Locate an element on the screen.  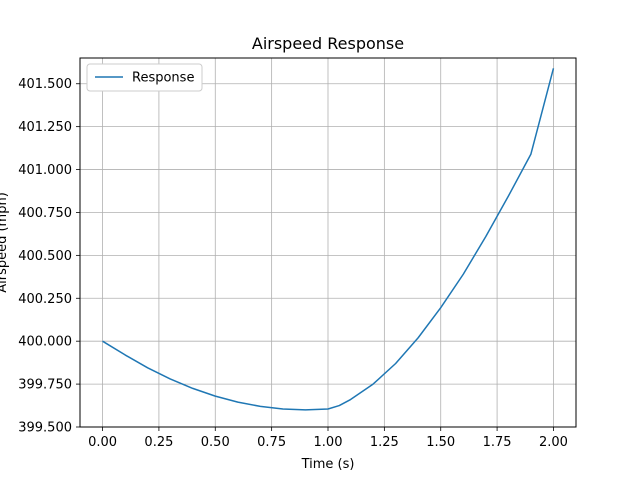
x-tick-label: 1.25 is located at coordinates (384, 442).